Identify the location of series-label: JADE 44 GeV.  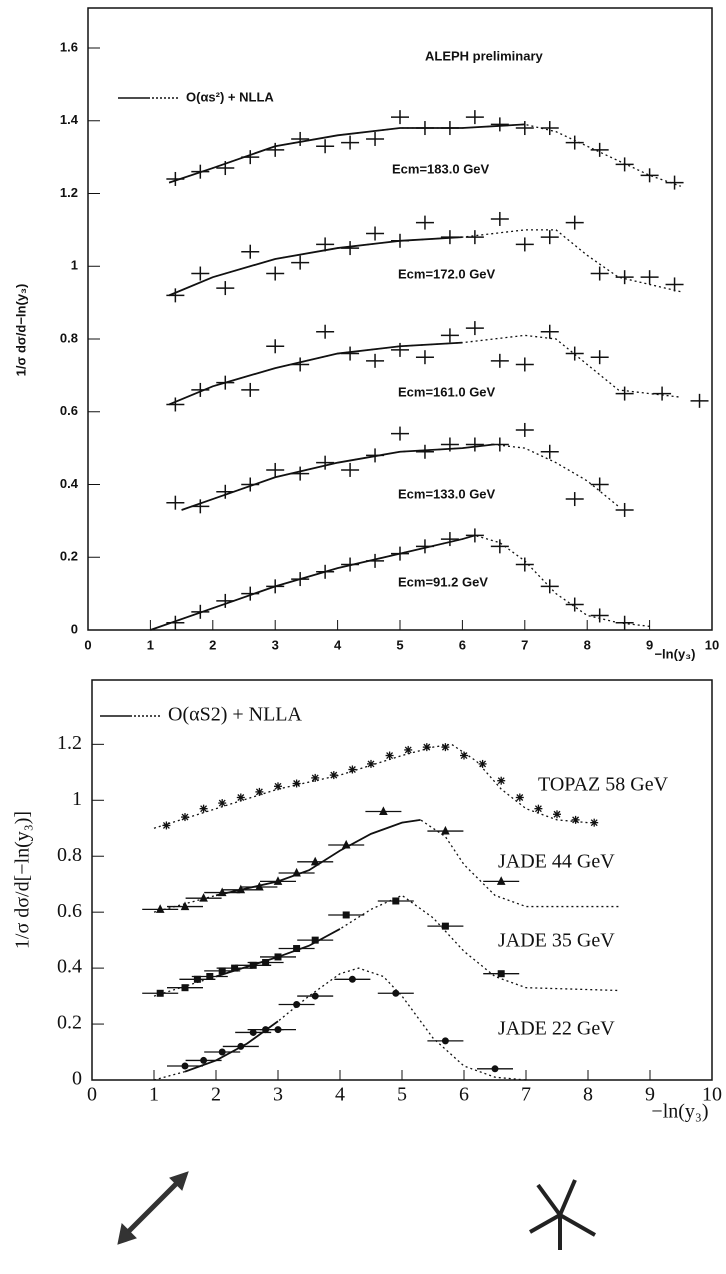
(556, 862).